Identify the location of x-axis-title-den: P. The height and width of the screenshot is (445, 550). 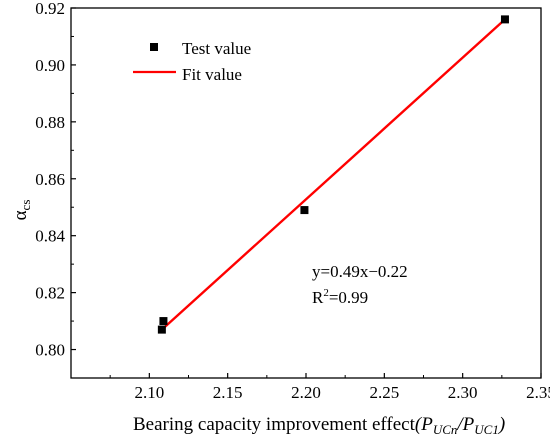
(468, 424).